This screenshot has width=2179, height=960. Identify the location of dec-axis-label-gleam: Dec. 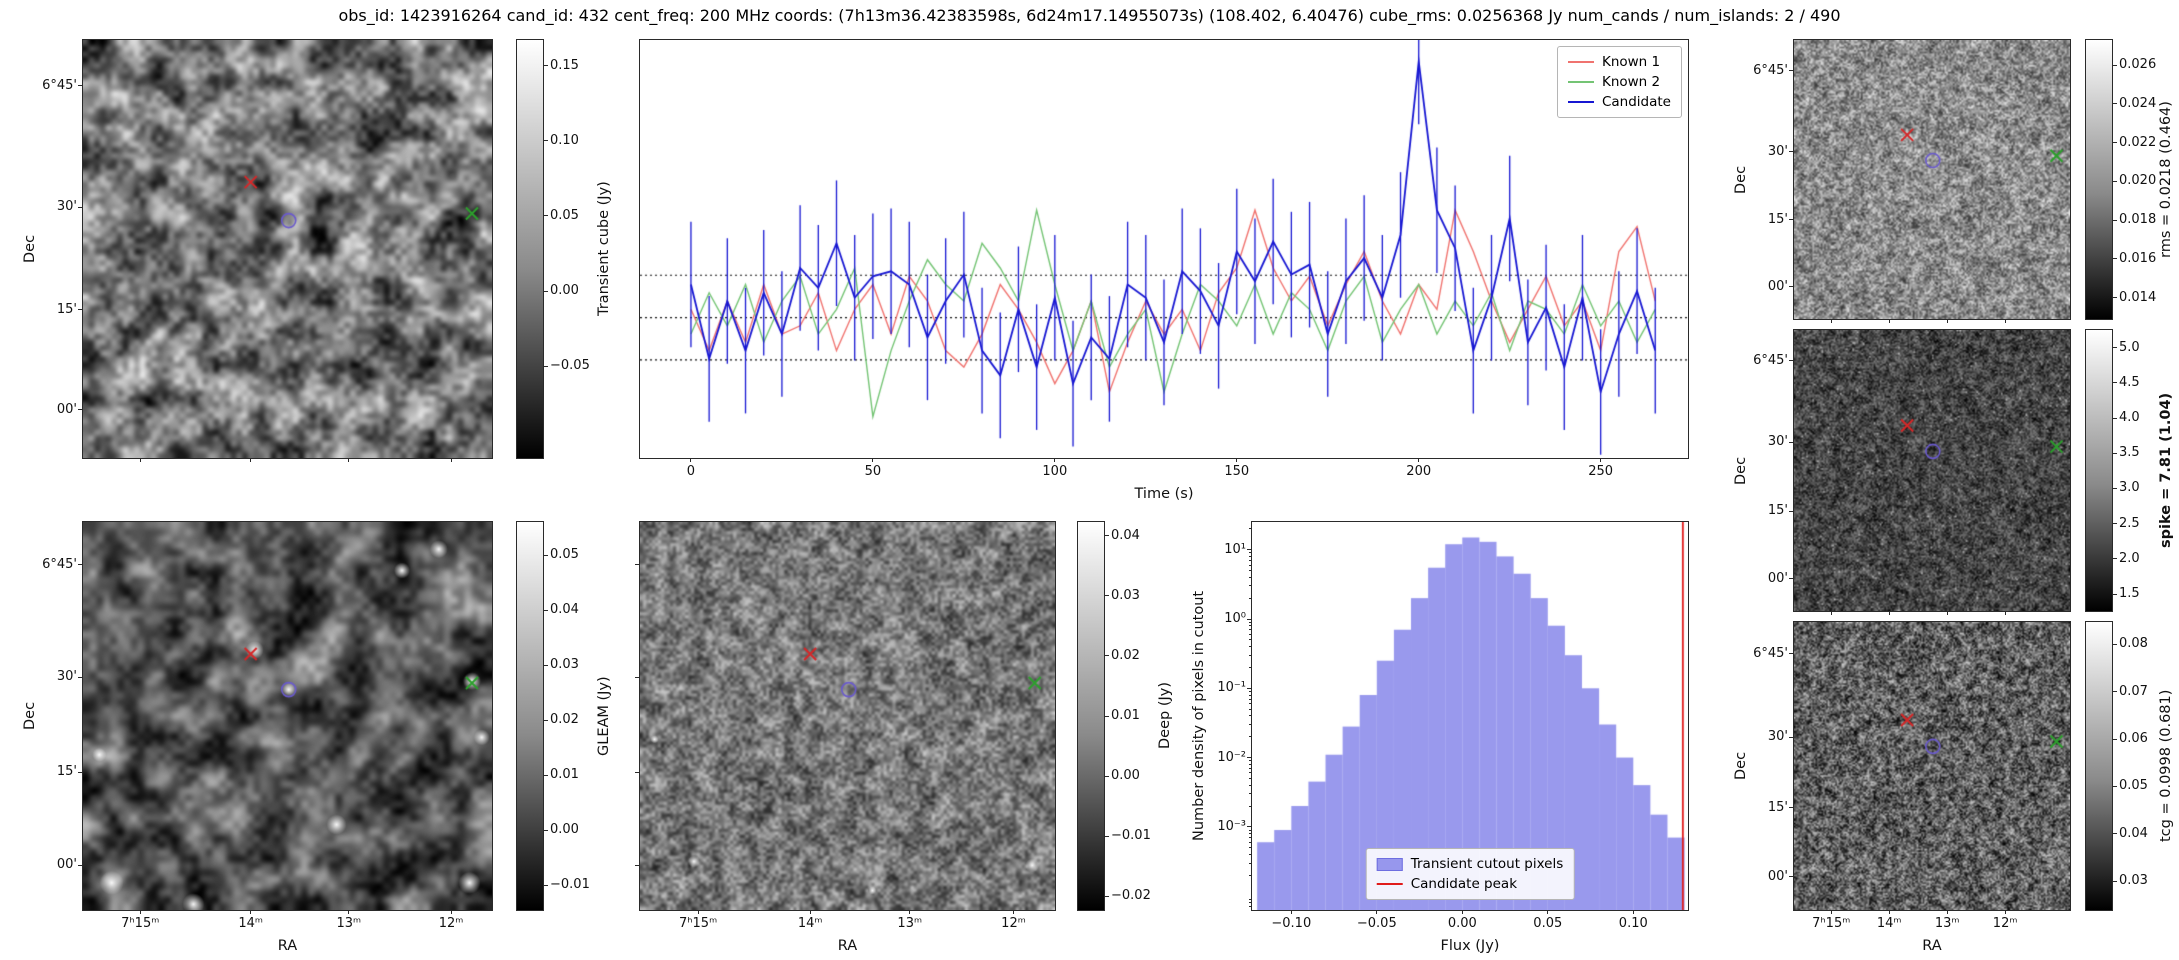
(30, 716).